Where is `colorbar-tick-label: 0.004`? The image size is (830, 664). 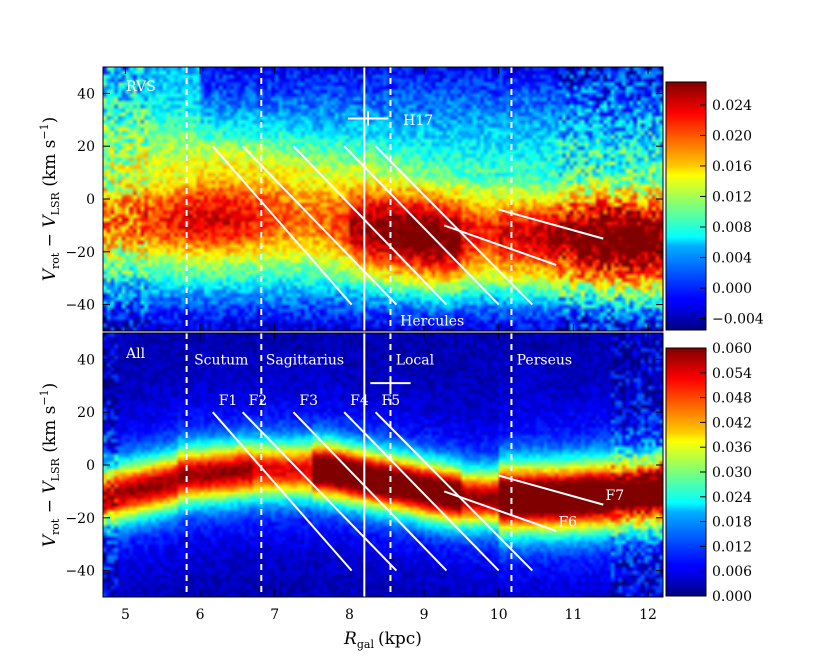
colorbar-tick-label: 0.004 is located at coordinates (732, 259).